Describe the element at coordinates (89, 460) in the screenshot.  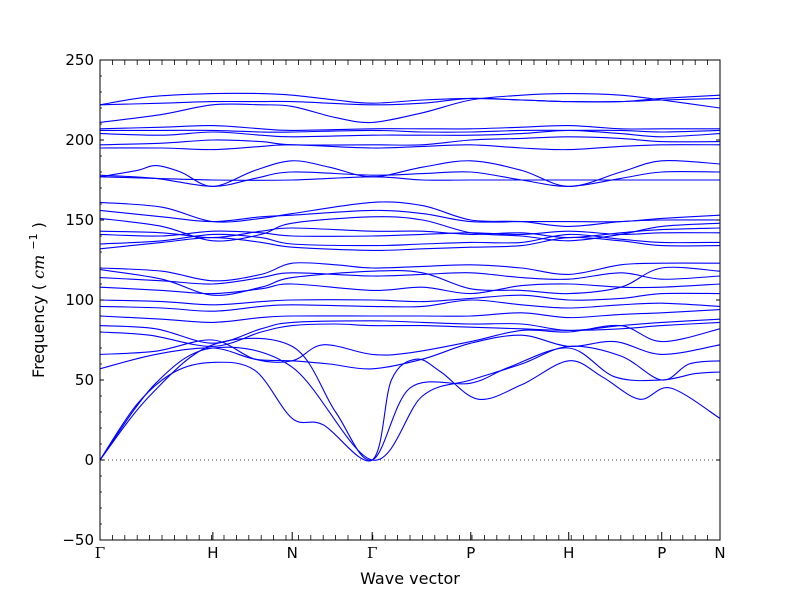
I see `y-tick-label: 0` at that location.